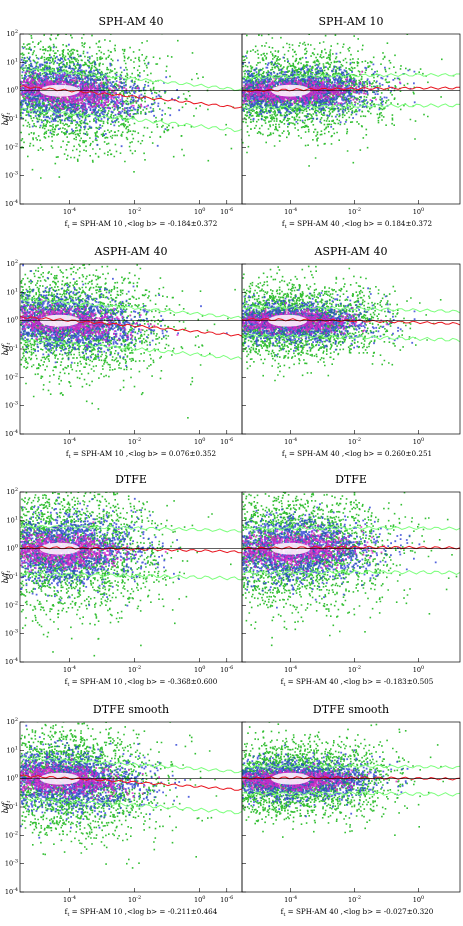 The height and width of the screenshot is (926, 463). What do you see at coordinates (131, 479) in the screenshot?
I see `panel-title: DTFE` at bounding box center [131, 479].